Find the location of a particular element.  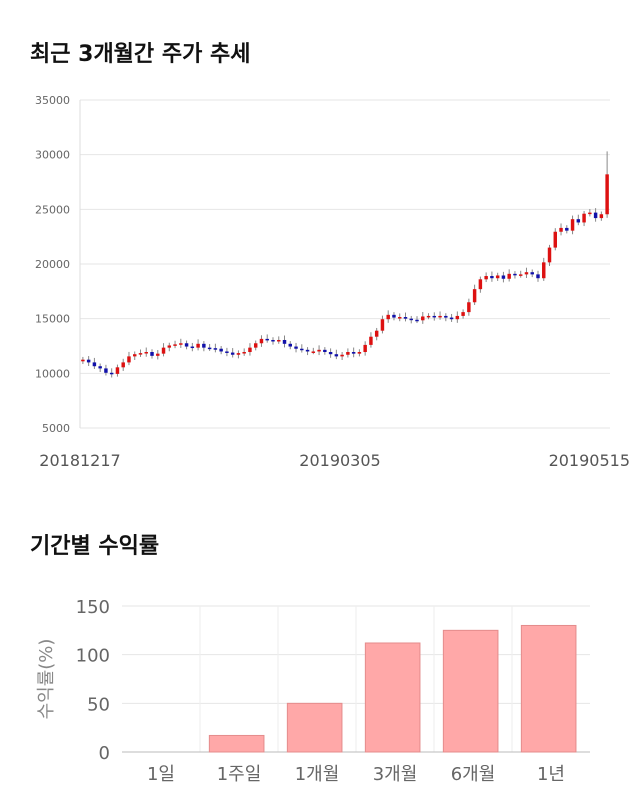

y-tick-label: 150 is located at coordinates (93, 607).